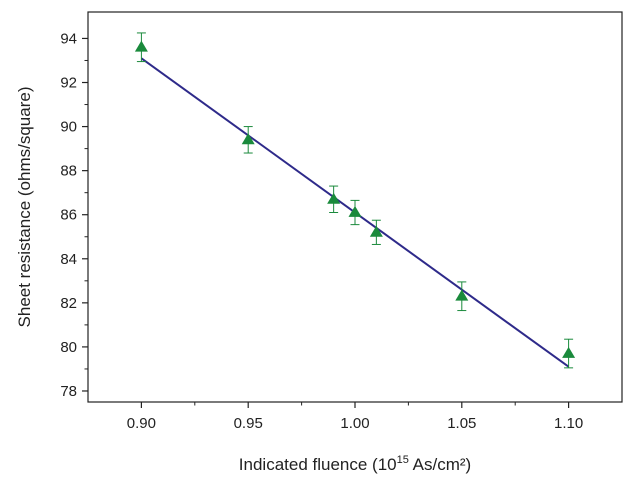 The image size is (634, 482). What do you see at coordinates (440, 464) in the screenshot?
I see `x-axis-title-tail: As/cm²)` at bounding box center [440, 464].